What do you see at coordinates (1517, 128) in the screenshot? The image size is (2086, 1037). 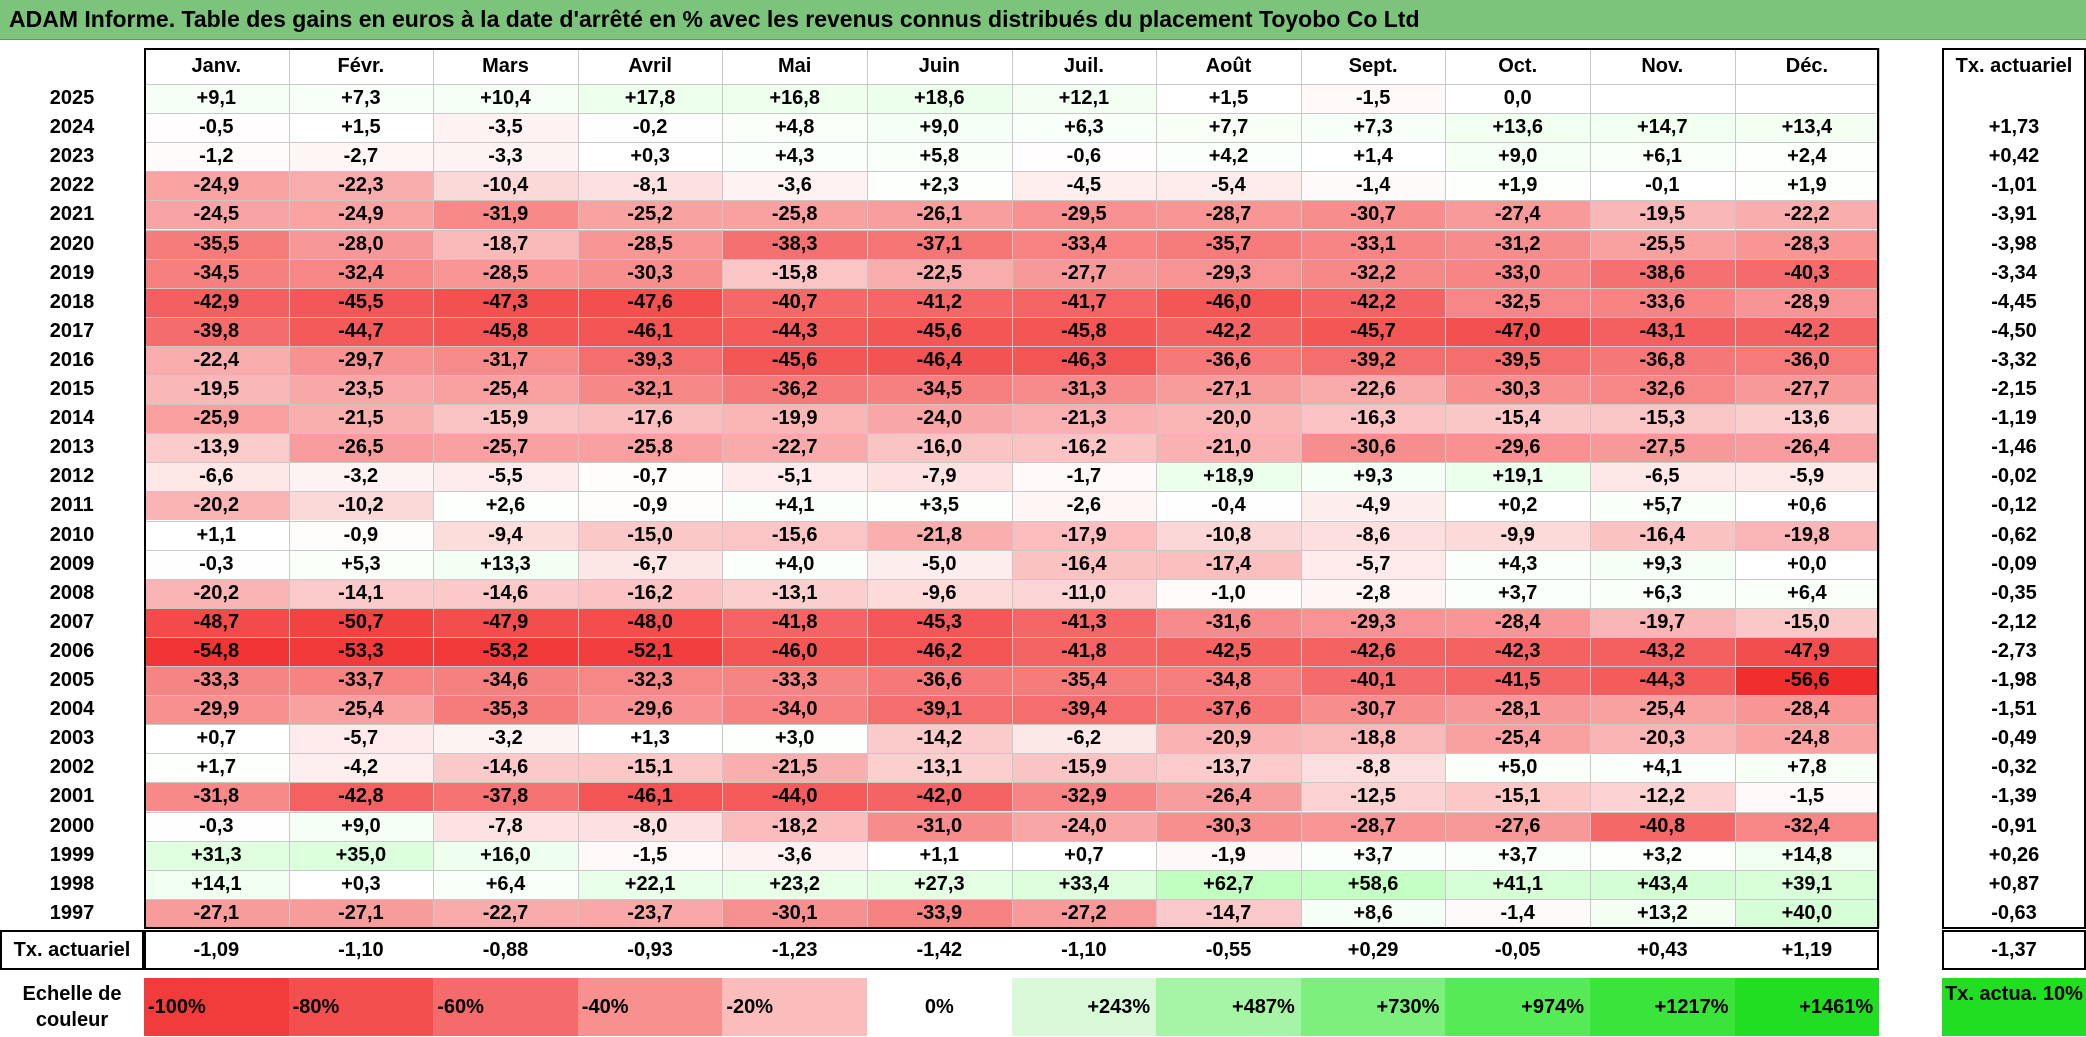 I see `heatmap-cell: +13,6` at bounding box center [1517, 128].